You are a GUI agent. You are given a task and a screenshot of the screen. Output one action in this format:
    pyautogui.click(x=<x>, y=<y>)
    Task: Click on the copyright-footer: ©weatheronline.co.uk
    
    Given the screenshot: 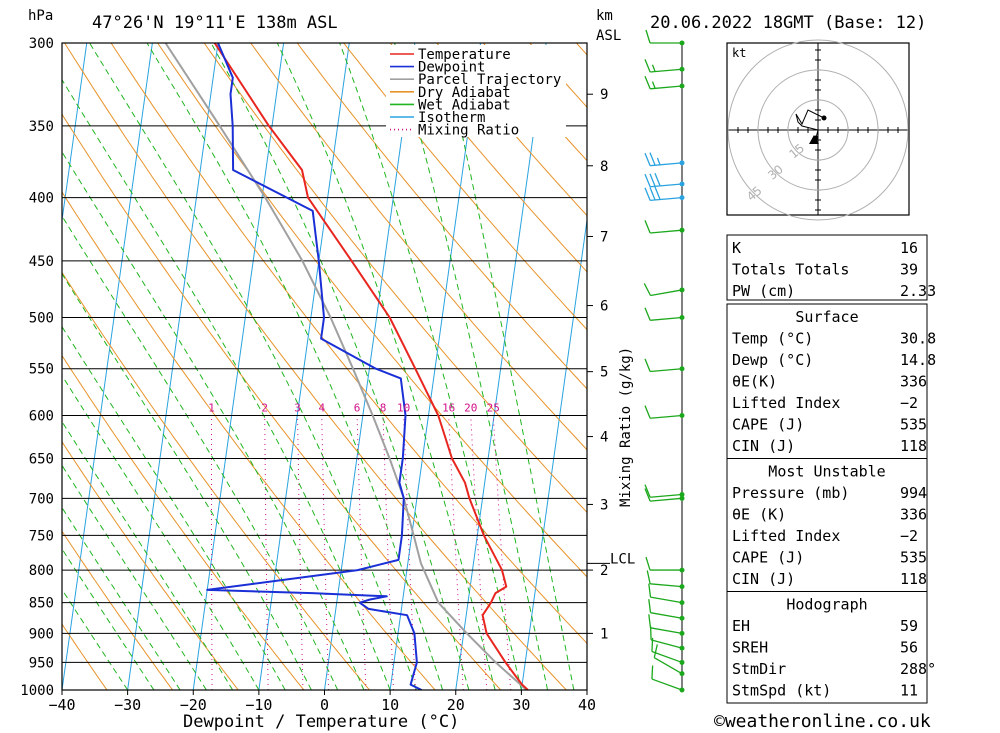 What is the action you would take?
    pyautogui.click(x=822, y=721)
    